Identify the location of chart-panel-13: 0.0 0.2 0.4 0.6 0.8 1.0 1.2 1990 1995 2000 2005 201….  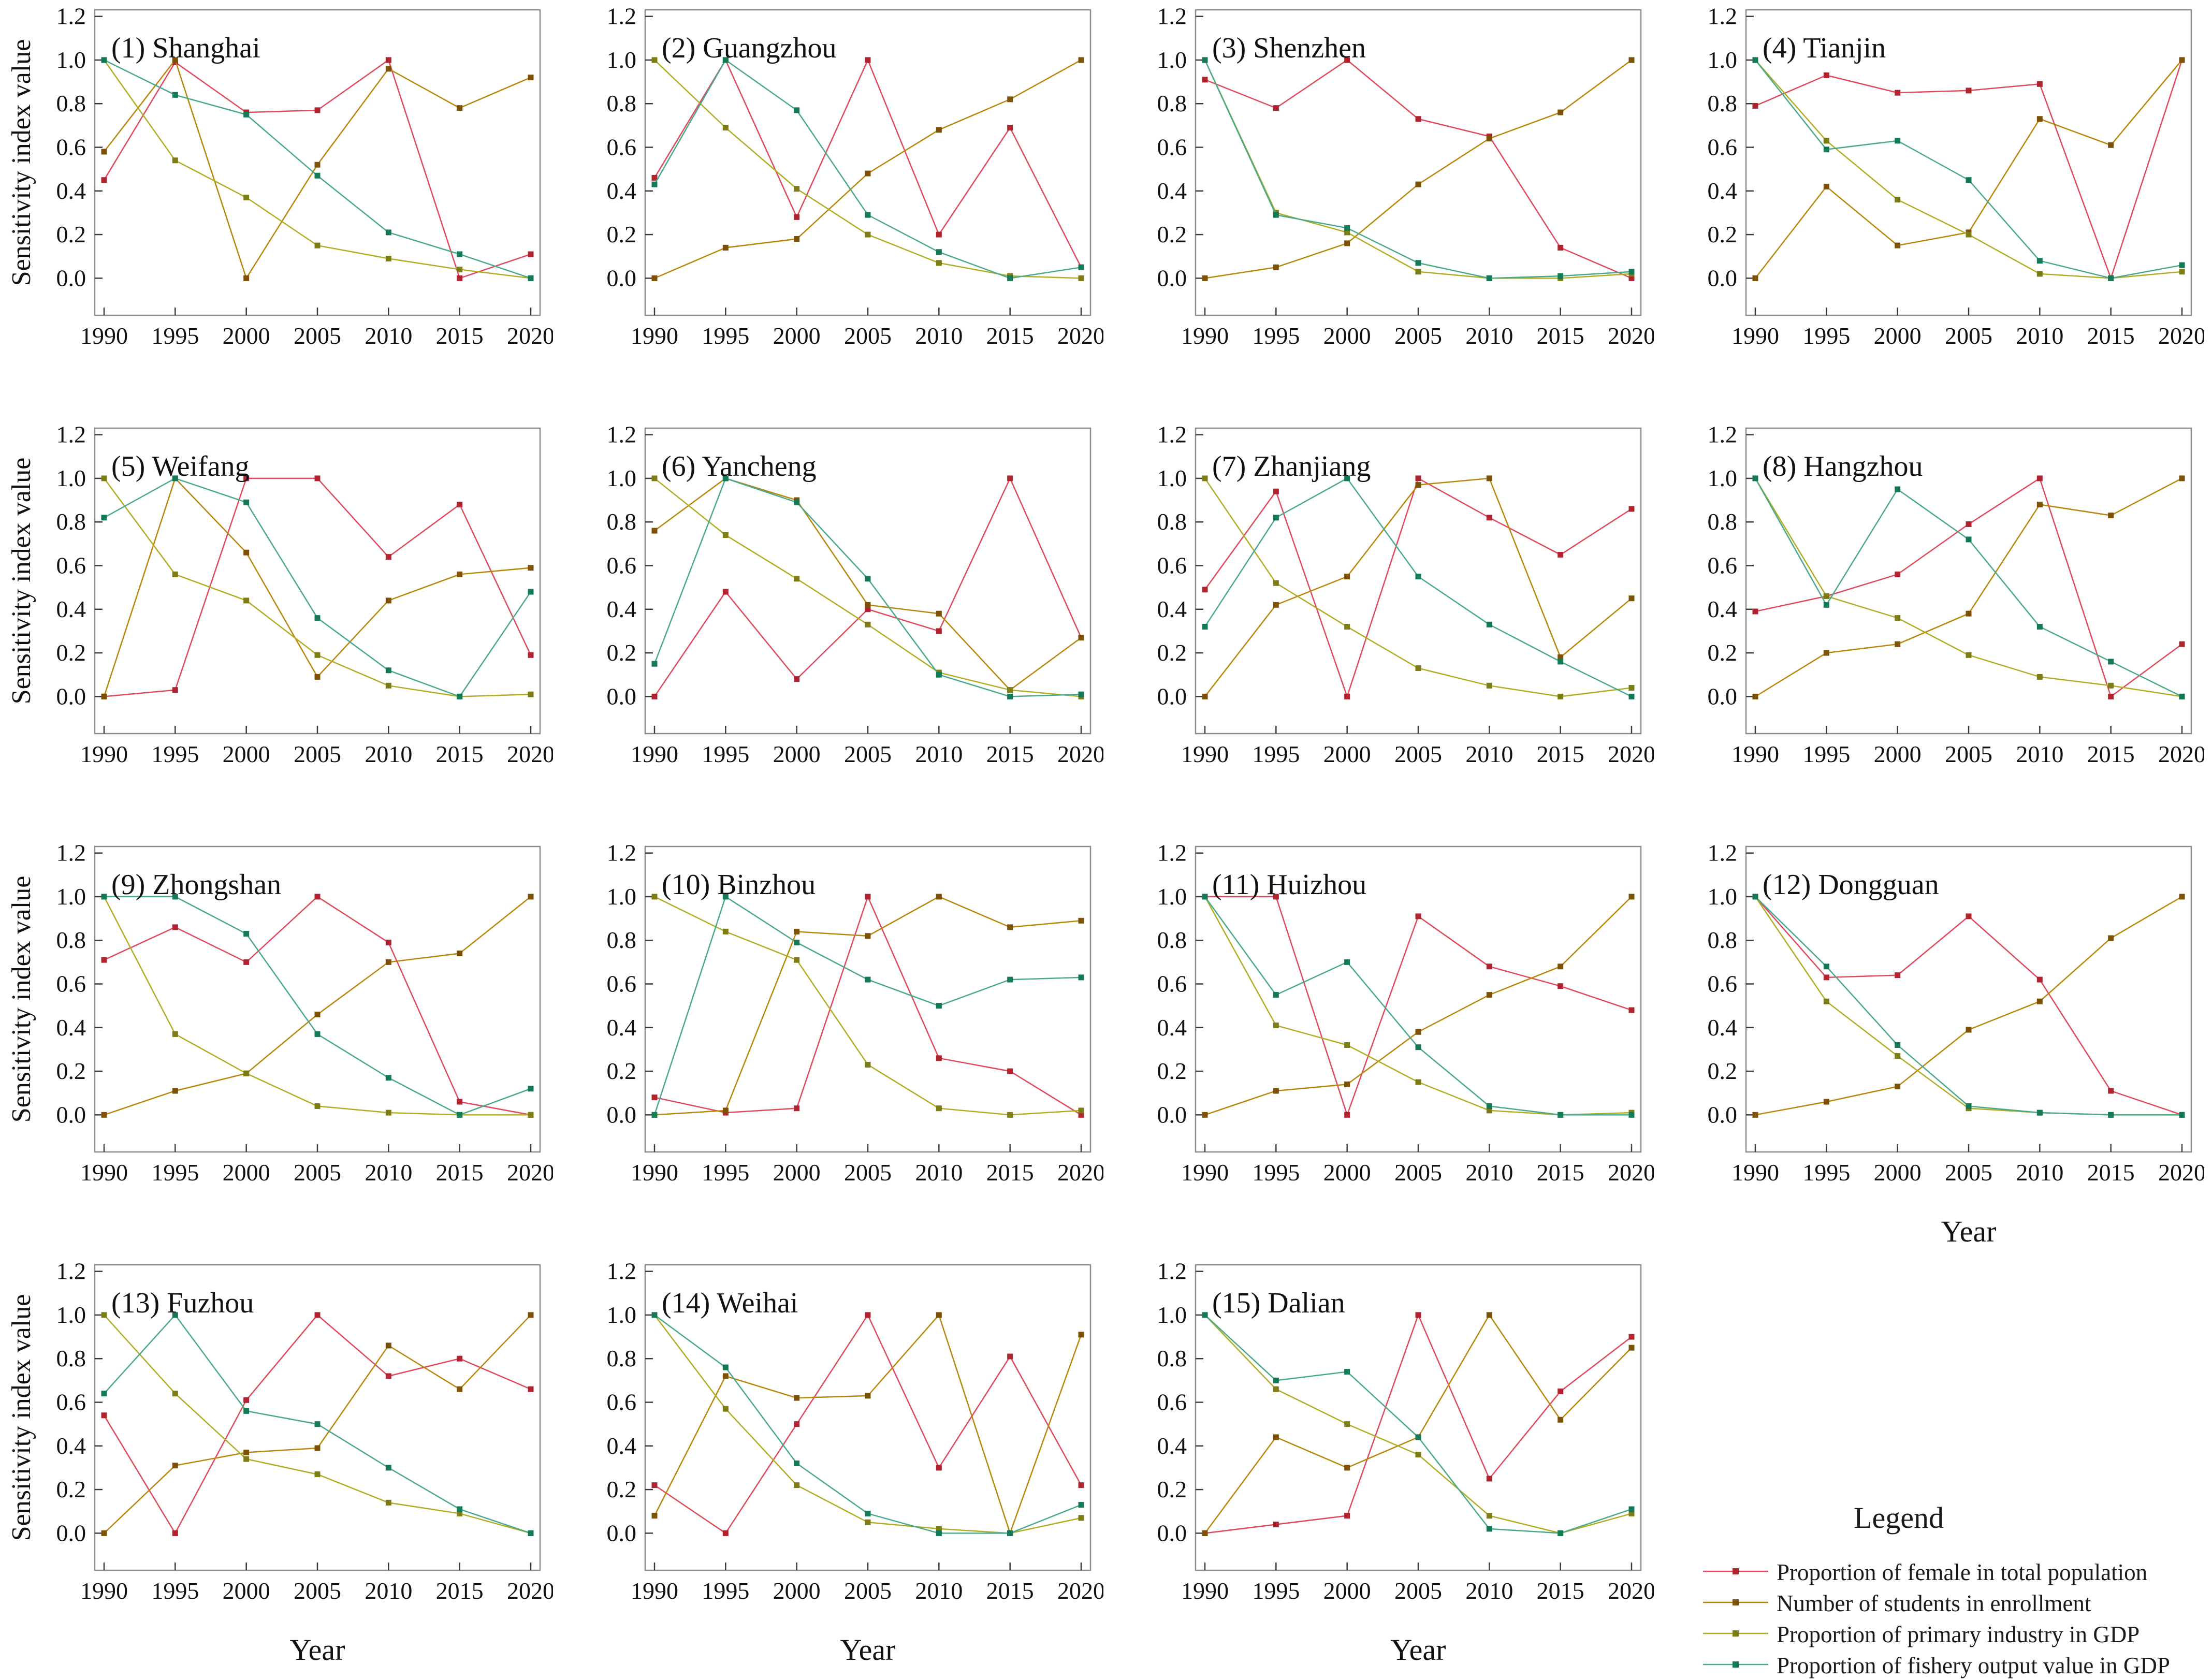
(281, 1462).